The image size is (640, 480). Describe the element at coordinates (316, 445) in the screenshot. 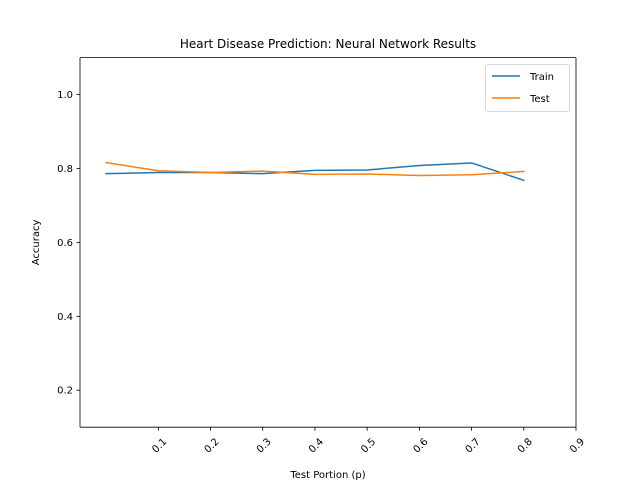

I see `x-tick-label: 0.4` at that location.